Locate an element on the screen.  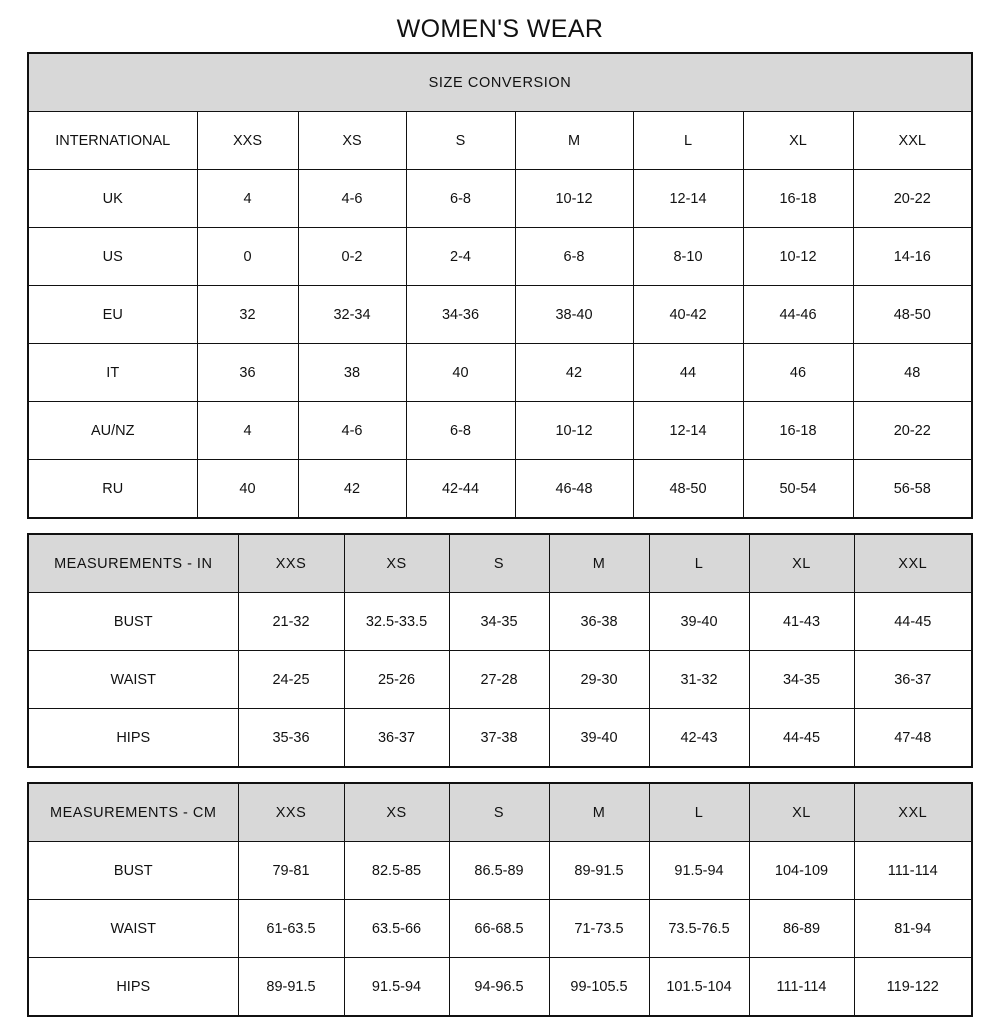
cell: 32.5-33.5 is located at coordinates (396, 621).